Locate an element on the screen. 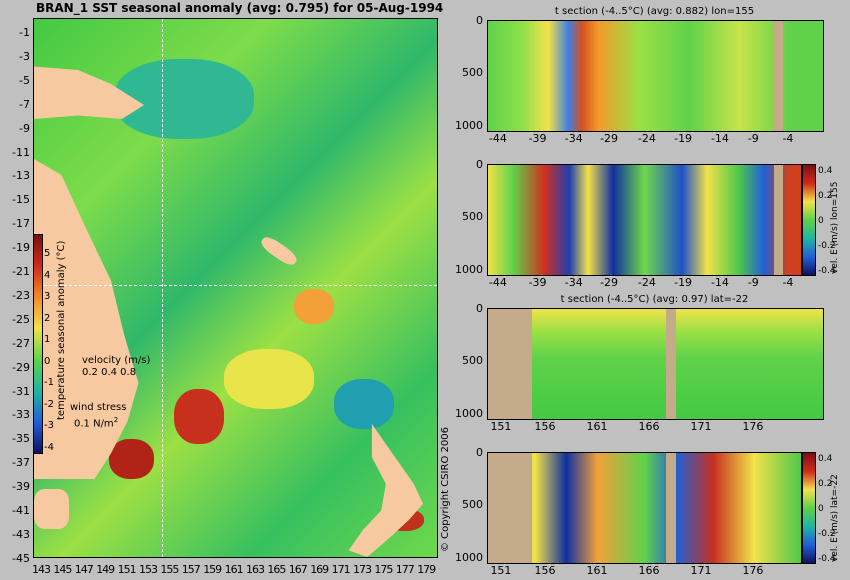 This screenshot has width=850, height=580. section-x-tick: -24 is located at coordinates (646, 282).